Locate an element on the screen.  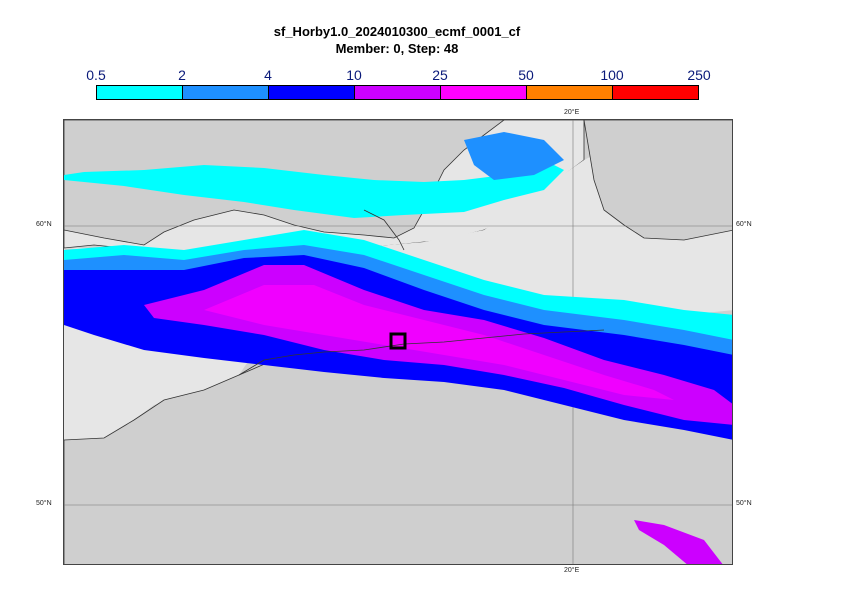
legend-label-6: 100 is located at coordinates (612, 75).